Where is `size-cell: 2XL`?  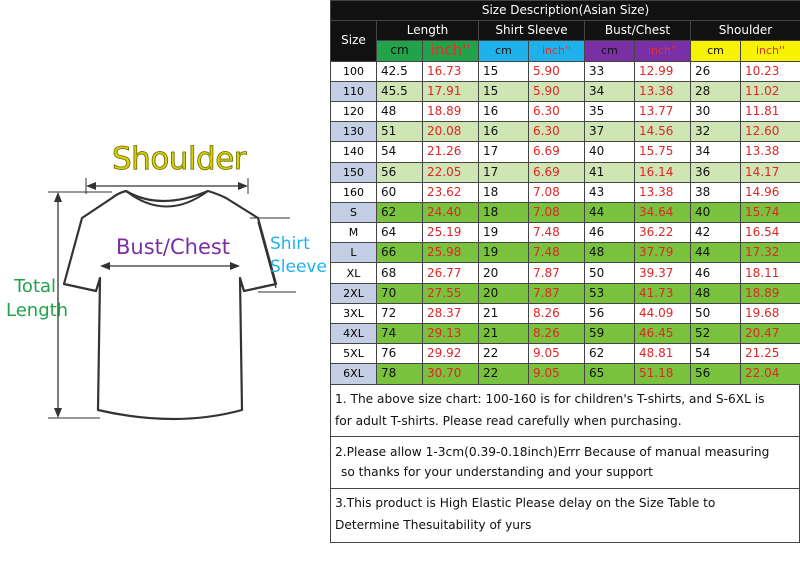
size-cell: 2XL is located at coordinates (354, 293).